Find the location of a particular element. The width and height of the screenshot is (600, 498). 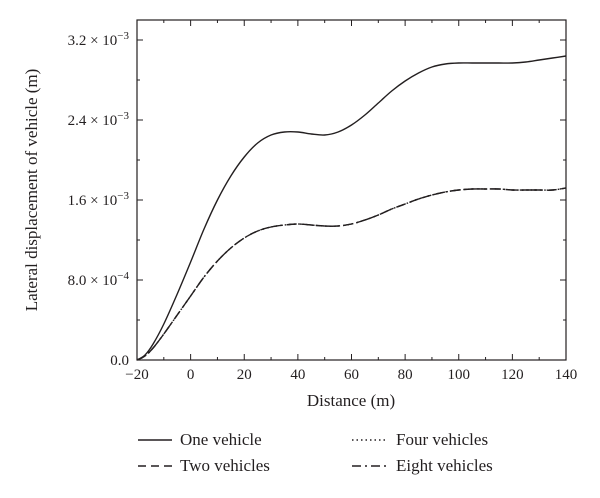

x-axis-title: Distance (m) is located at coordinates (351, 400).